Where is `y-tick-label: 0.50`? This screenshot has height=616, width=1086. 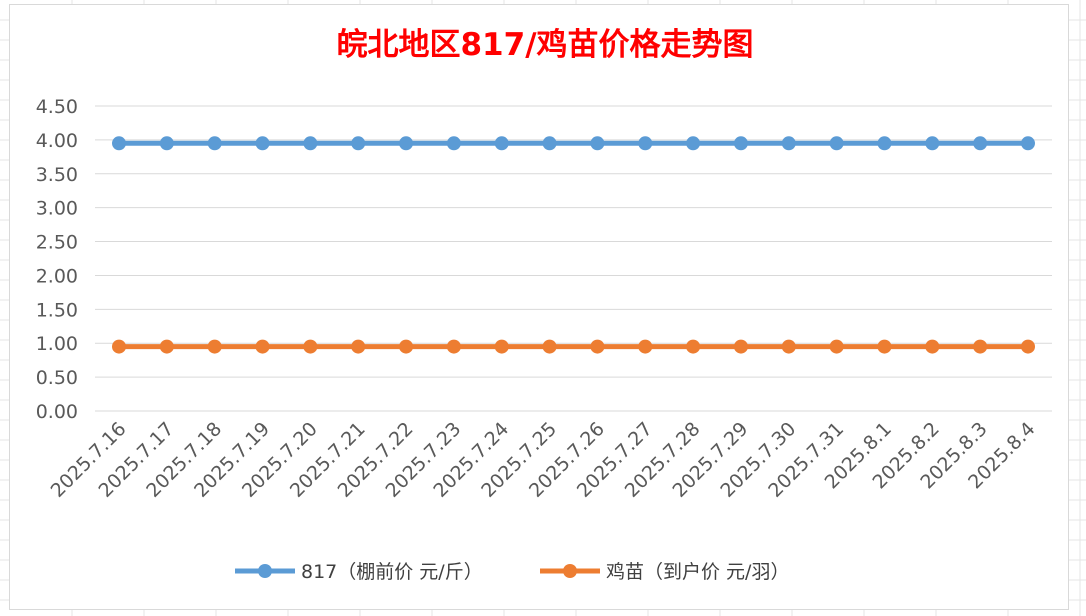
y-tick-label: 0.50 is located at coordinates (57, 378).